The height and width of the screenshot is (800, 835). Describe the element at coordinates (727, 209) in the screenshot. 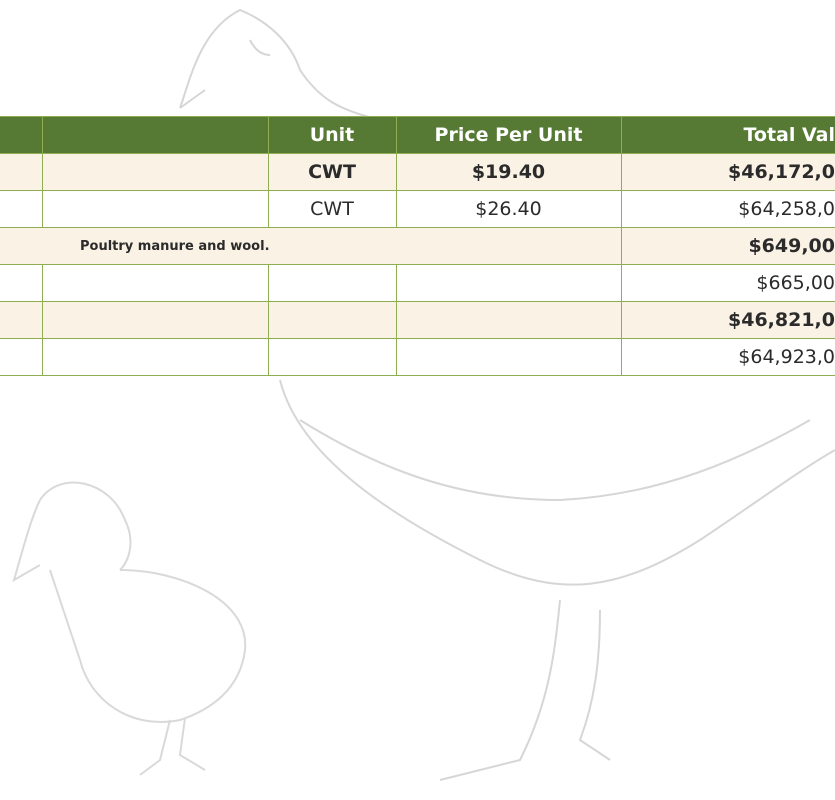

I see `total-cell: $64,258,0` at that location.